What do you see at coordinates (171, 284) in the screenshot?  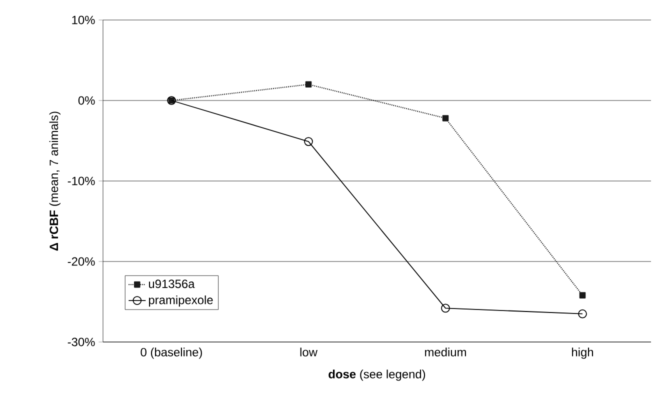 I see `legend-label: u91356a` at bounding box center [171, 284].